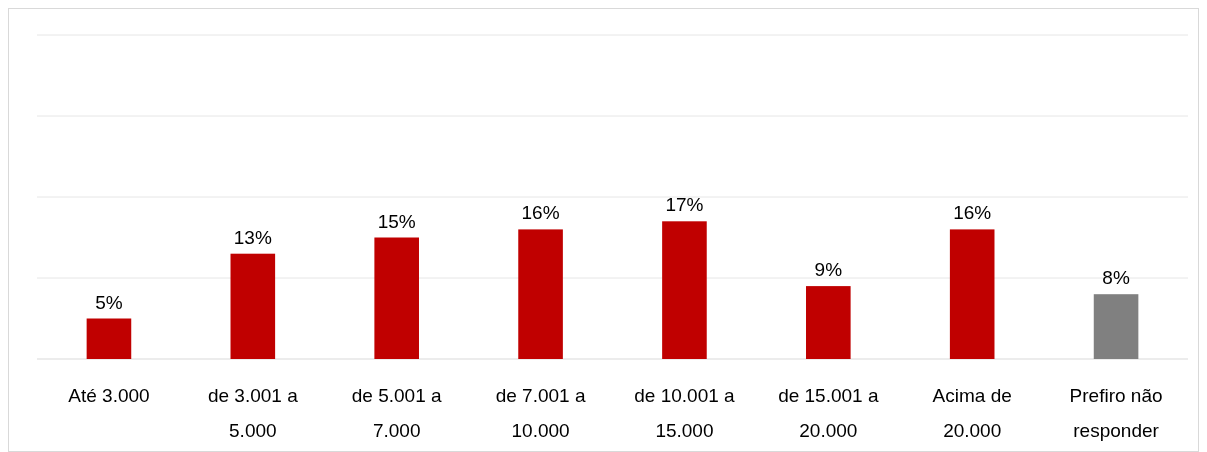 This screenshot has width=1207, height=452. What do you see at coordinates (828, 413) in the screenshot?
I see `x-tick-label: de 15.001 a 20.000` at bounding box center [828, 413].